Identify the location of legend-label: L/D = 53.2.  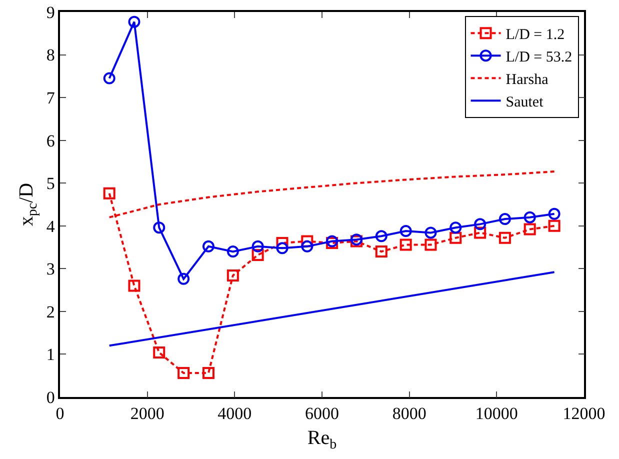
(539, 57).